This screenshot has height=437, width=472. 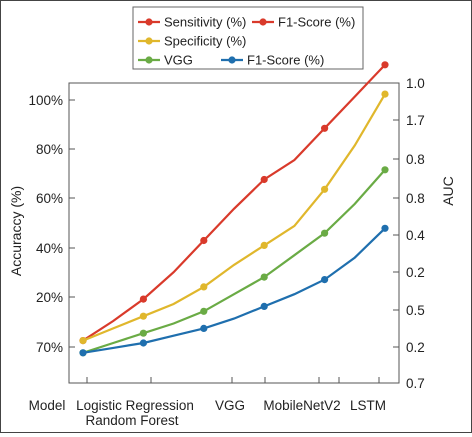 I want to click on right-tick-label: 1.7, so click(x=415, y=120).